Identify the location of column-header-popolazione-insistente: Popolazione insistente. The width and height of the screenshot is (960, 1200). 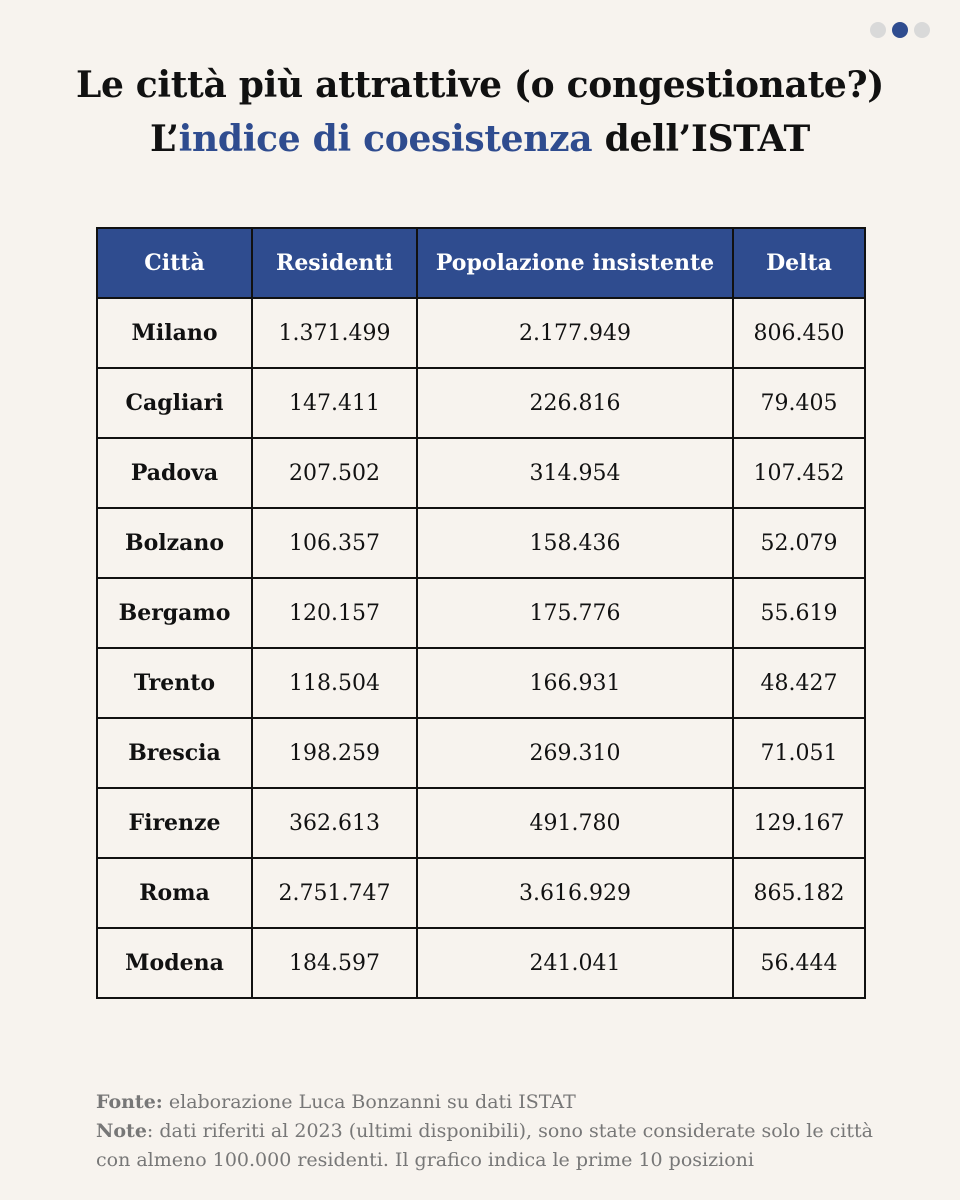
(575, 263).